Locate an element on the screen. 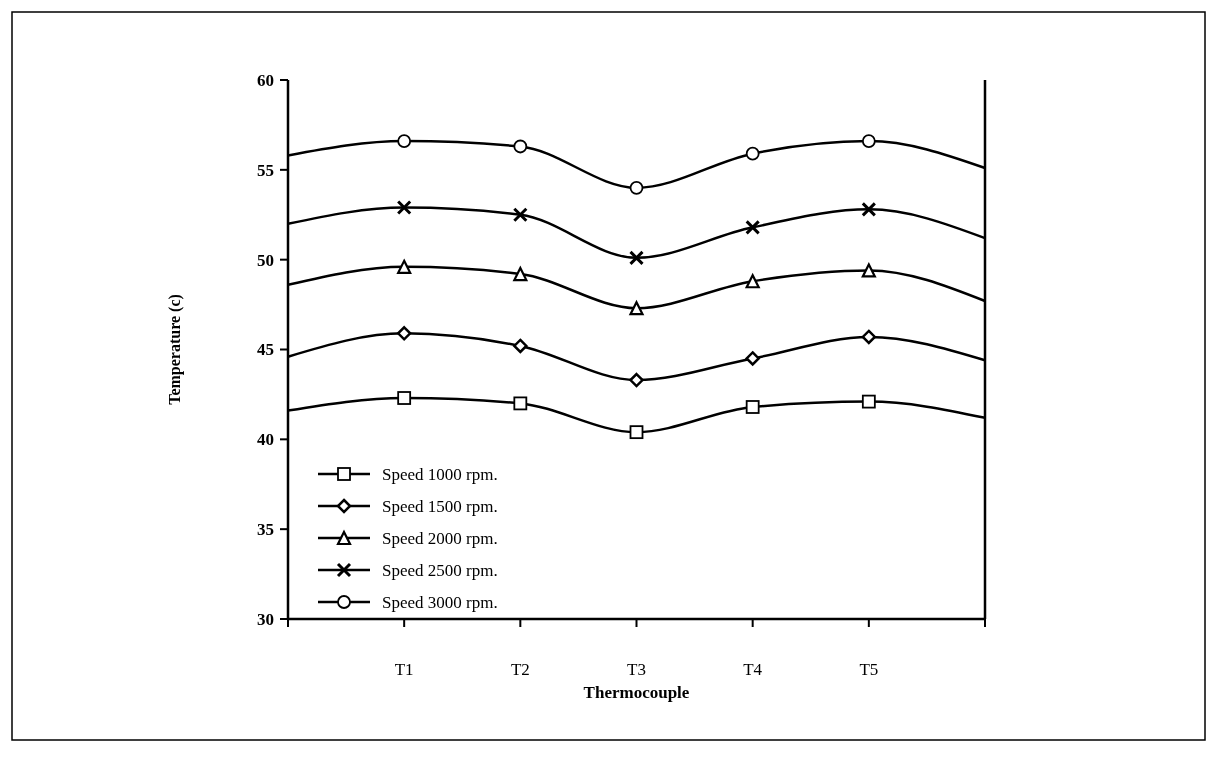 Image resolution: width=1217 pixels, height=757 pixels. legend-label: Speed 1500 rpm. is located at coordinates (440, 506).